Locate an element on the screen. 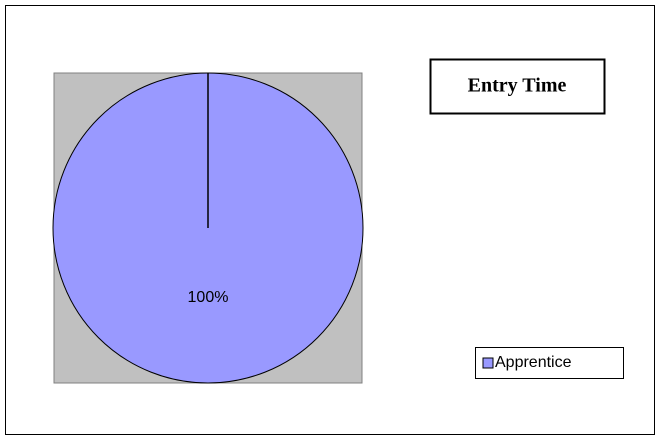  legend-label: Apprentice is located at coordinates (533, 362).